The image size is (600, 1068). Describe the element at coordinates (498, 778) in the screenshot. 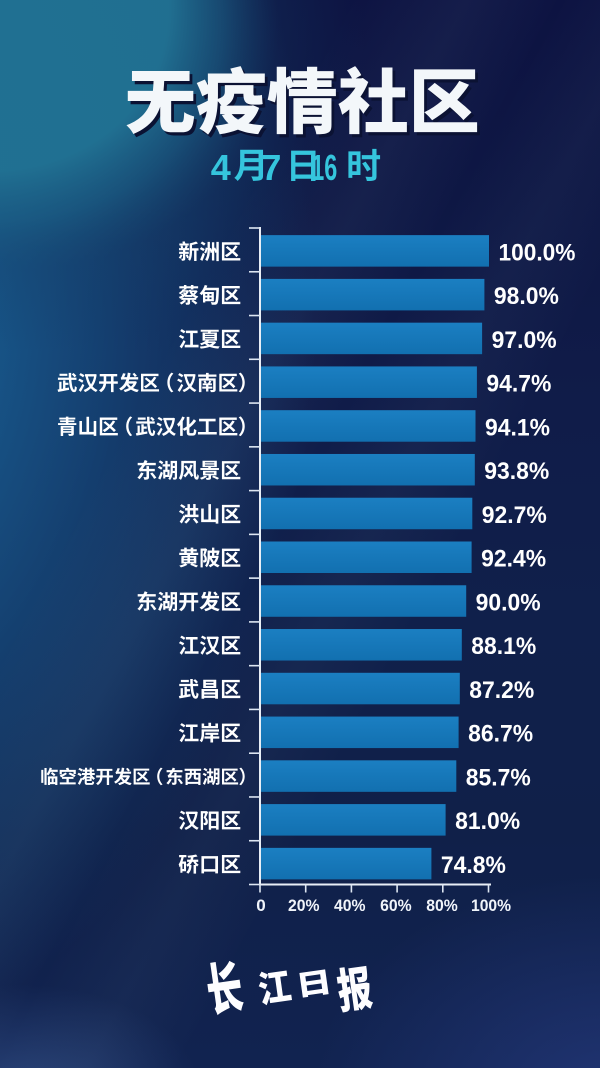

I see `svg-text: 85.7%` at that location.